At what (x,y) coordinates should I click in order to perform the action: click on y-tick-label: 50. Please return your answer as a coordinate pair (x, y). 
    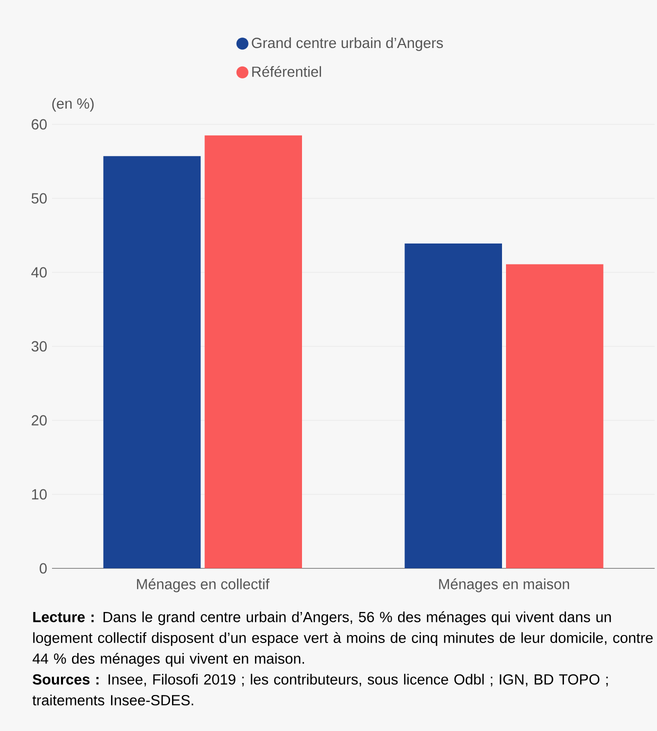
    Looking at the image, I should click on (39, 198).